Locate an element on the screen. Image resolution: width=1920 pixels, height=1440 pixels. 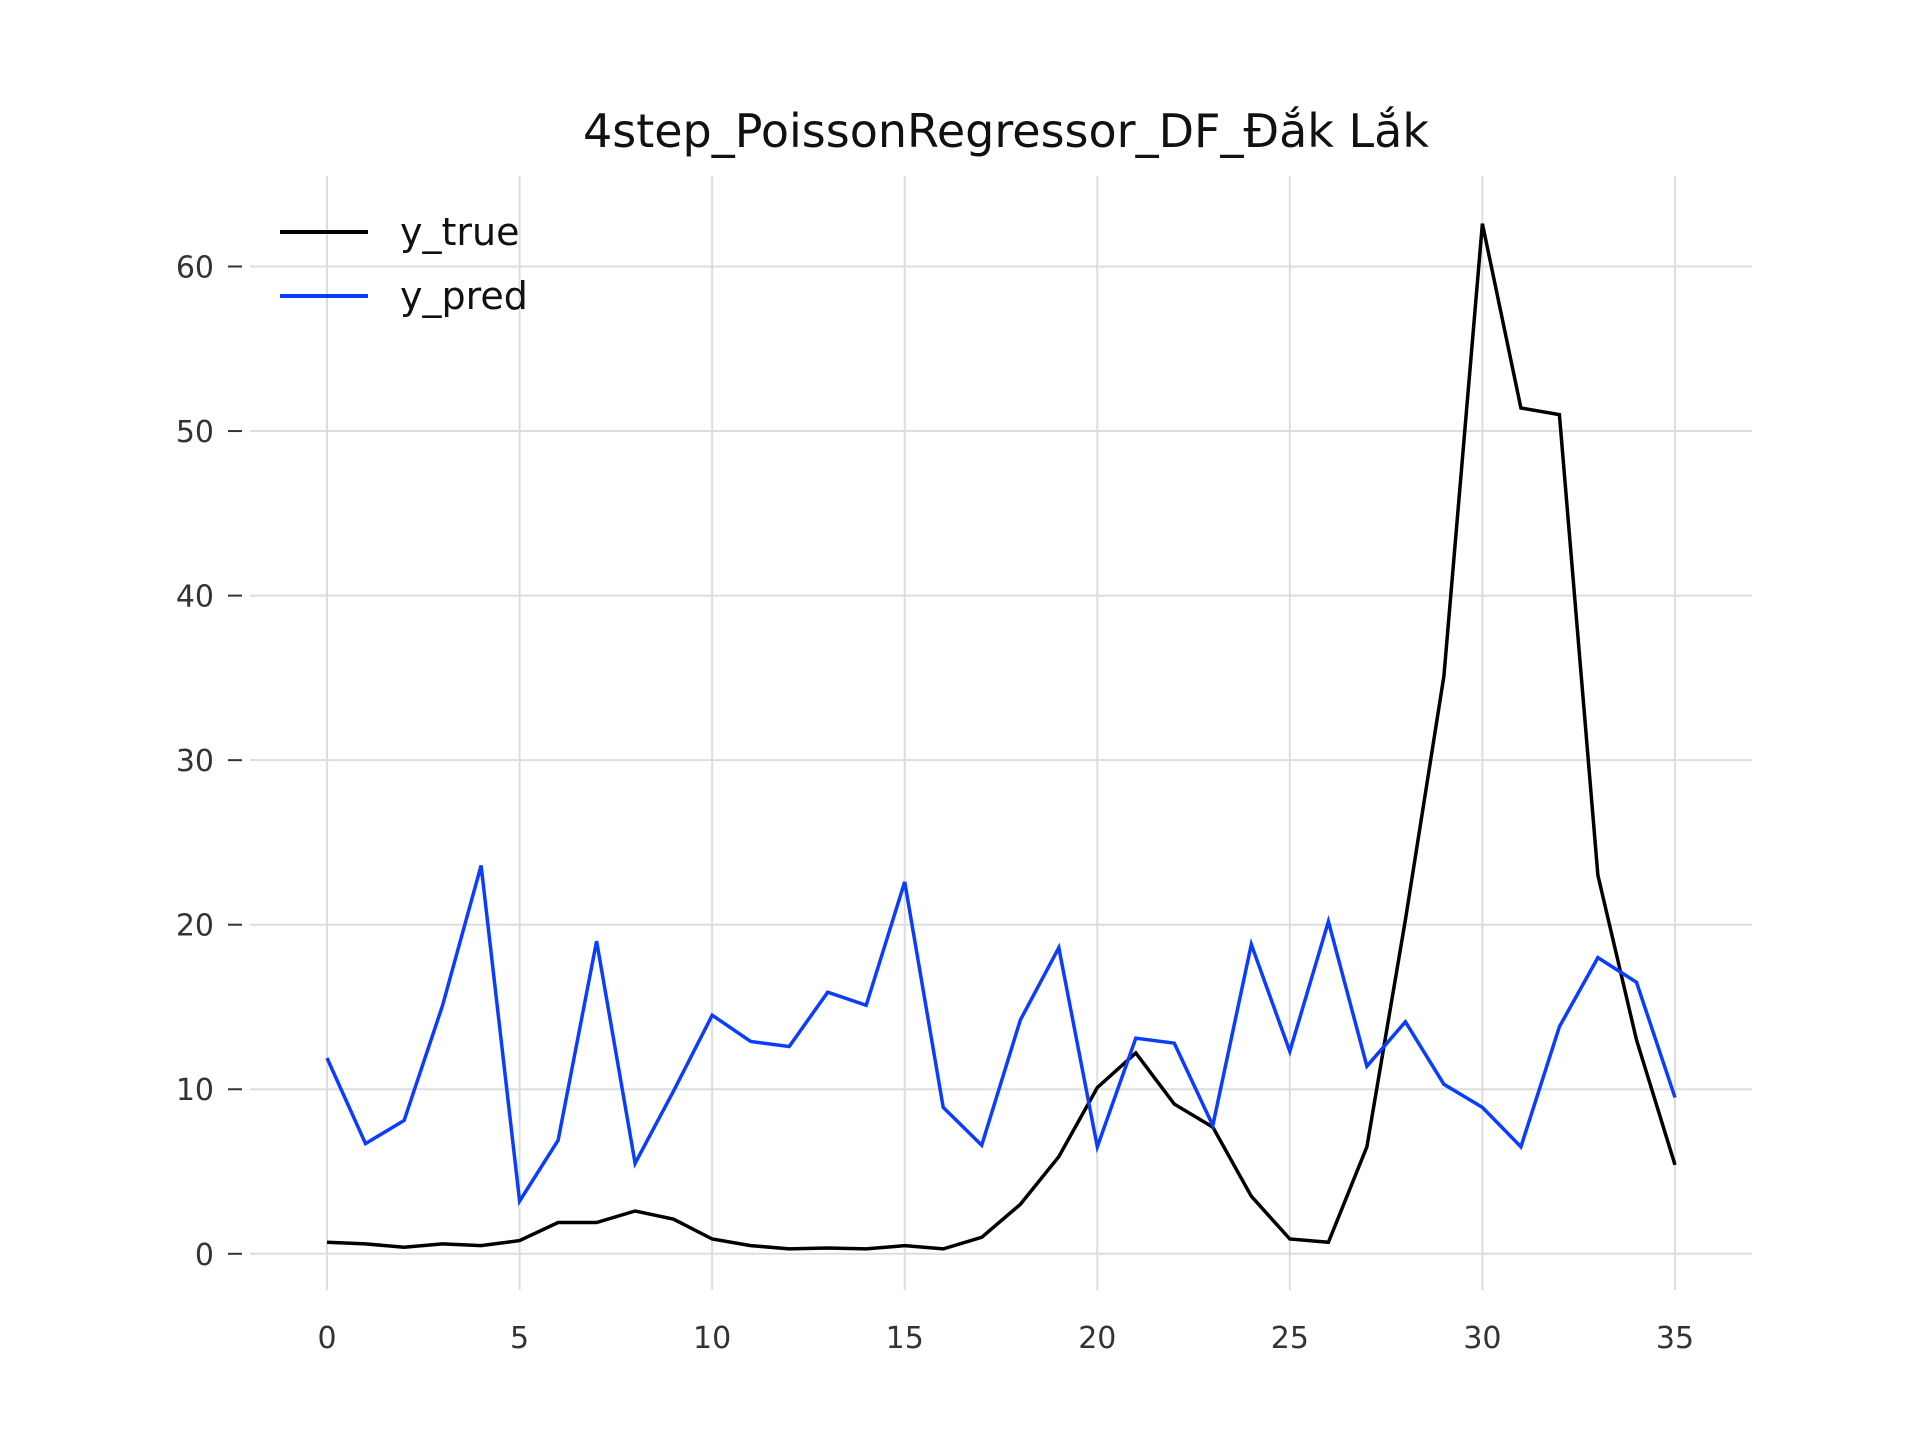
x-tick-label: 25 is located at coordinates (1290, 1338).